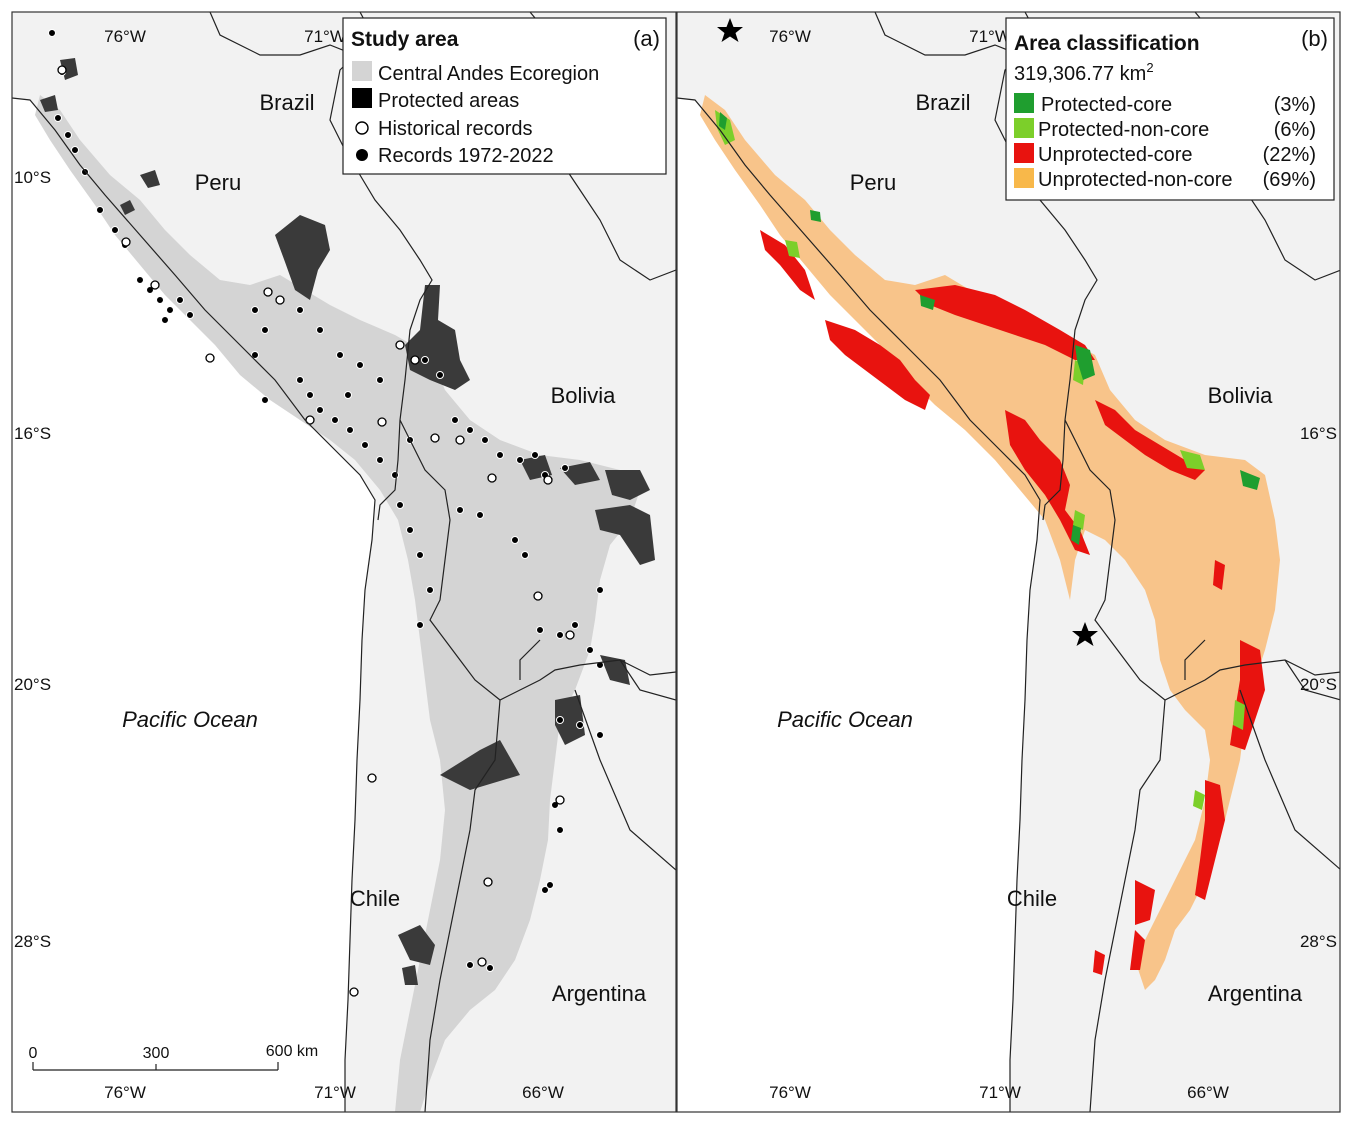  What do you see at coordinates (1115, 155) in the screenshot?
I see `legend-item-label: Unprotected-core` at bounding box center [1115, 155].